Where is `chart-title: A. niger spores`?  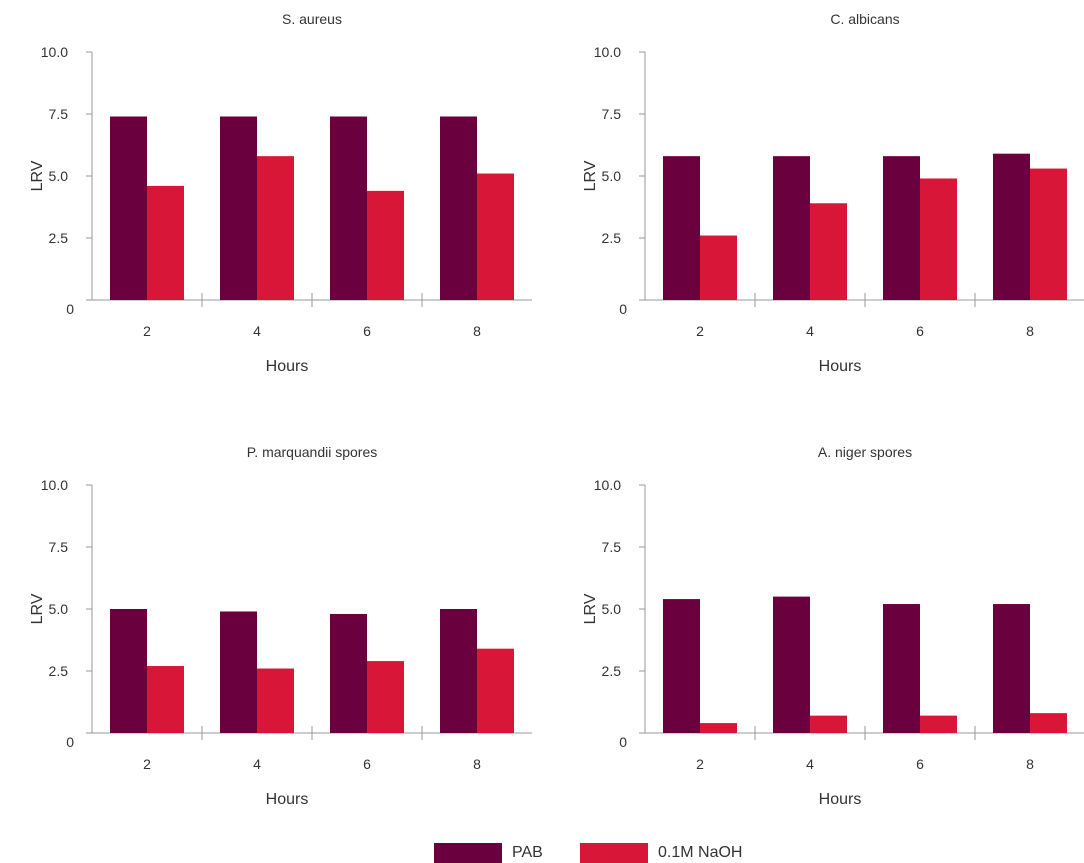
chart-title: A. niger spores is located at coordinates (865, 452).